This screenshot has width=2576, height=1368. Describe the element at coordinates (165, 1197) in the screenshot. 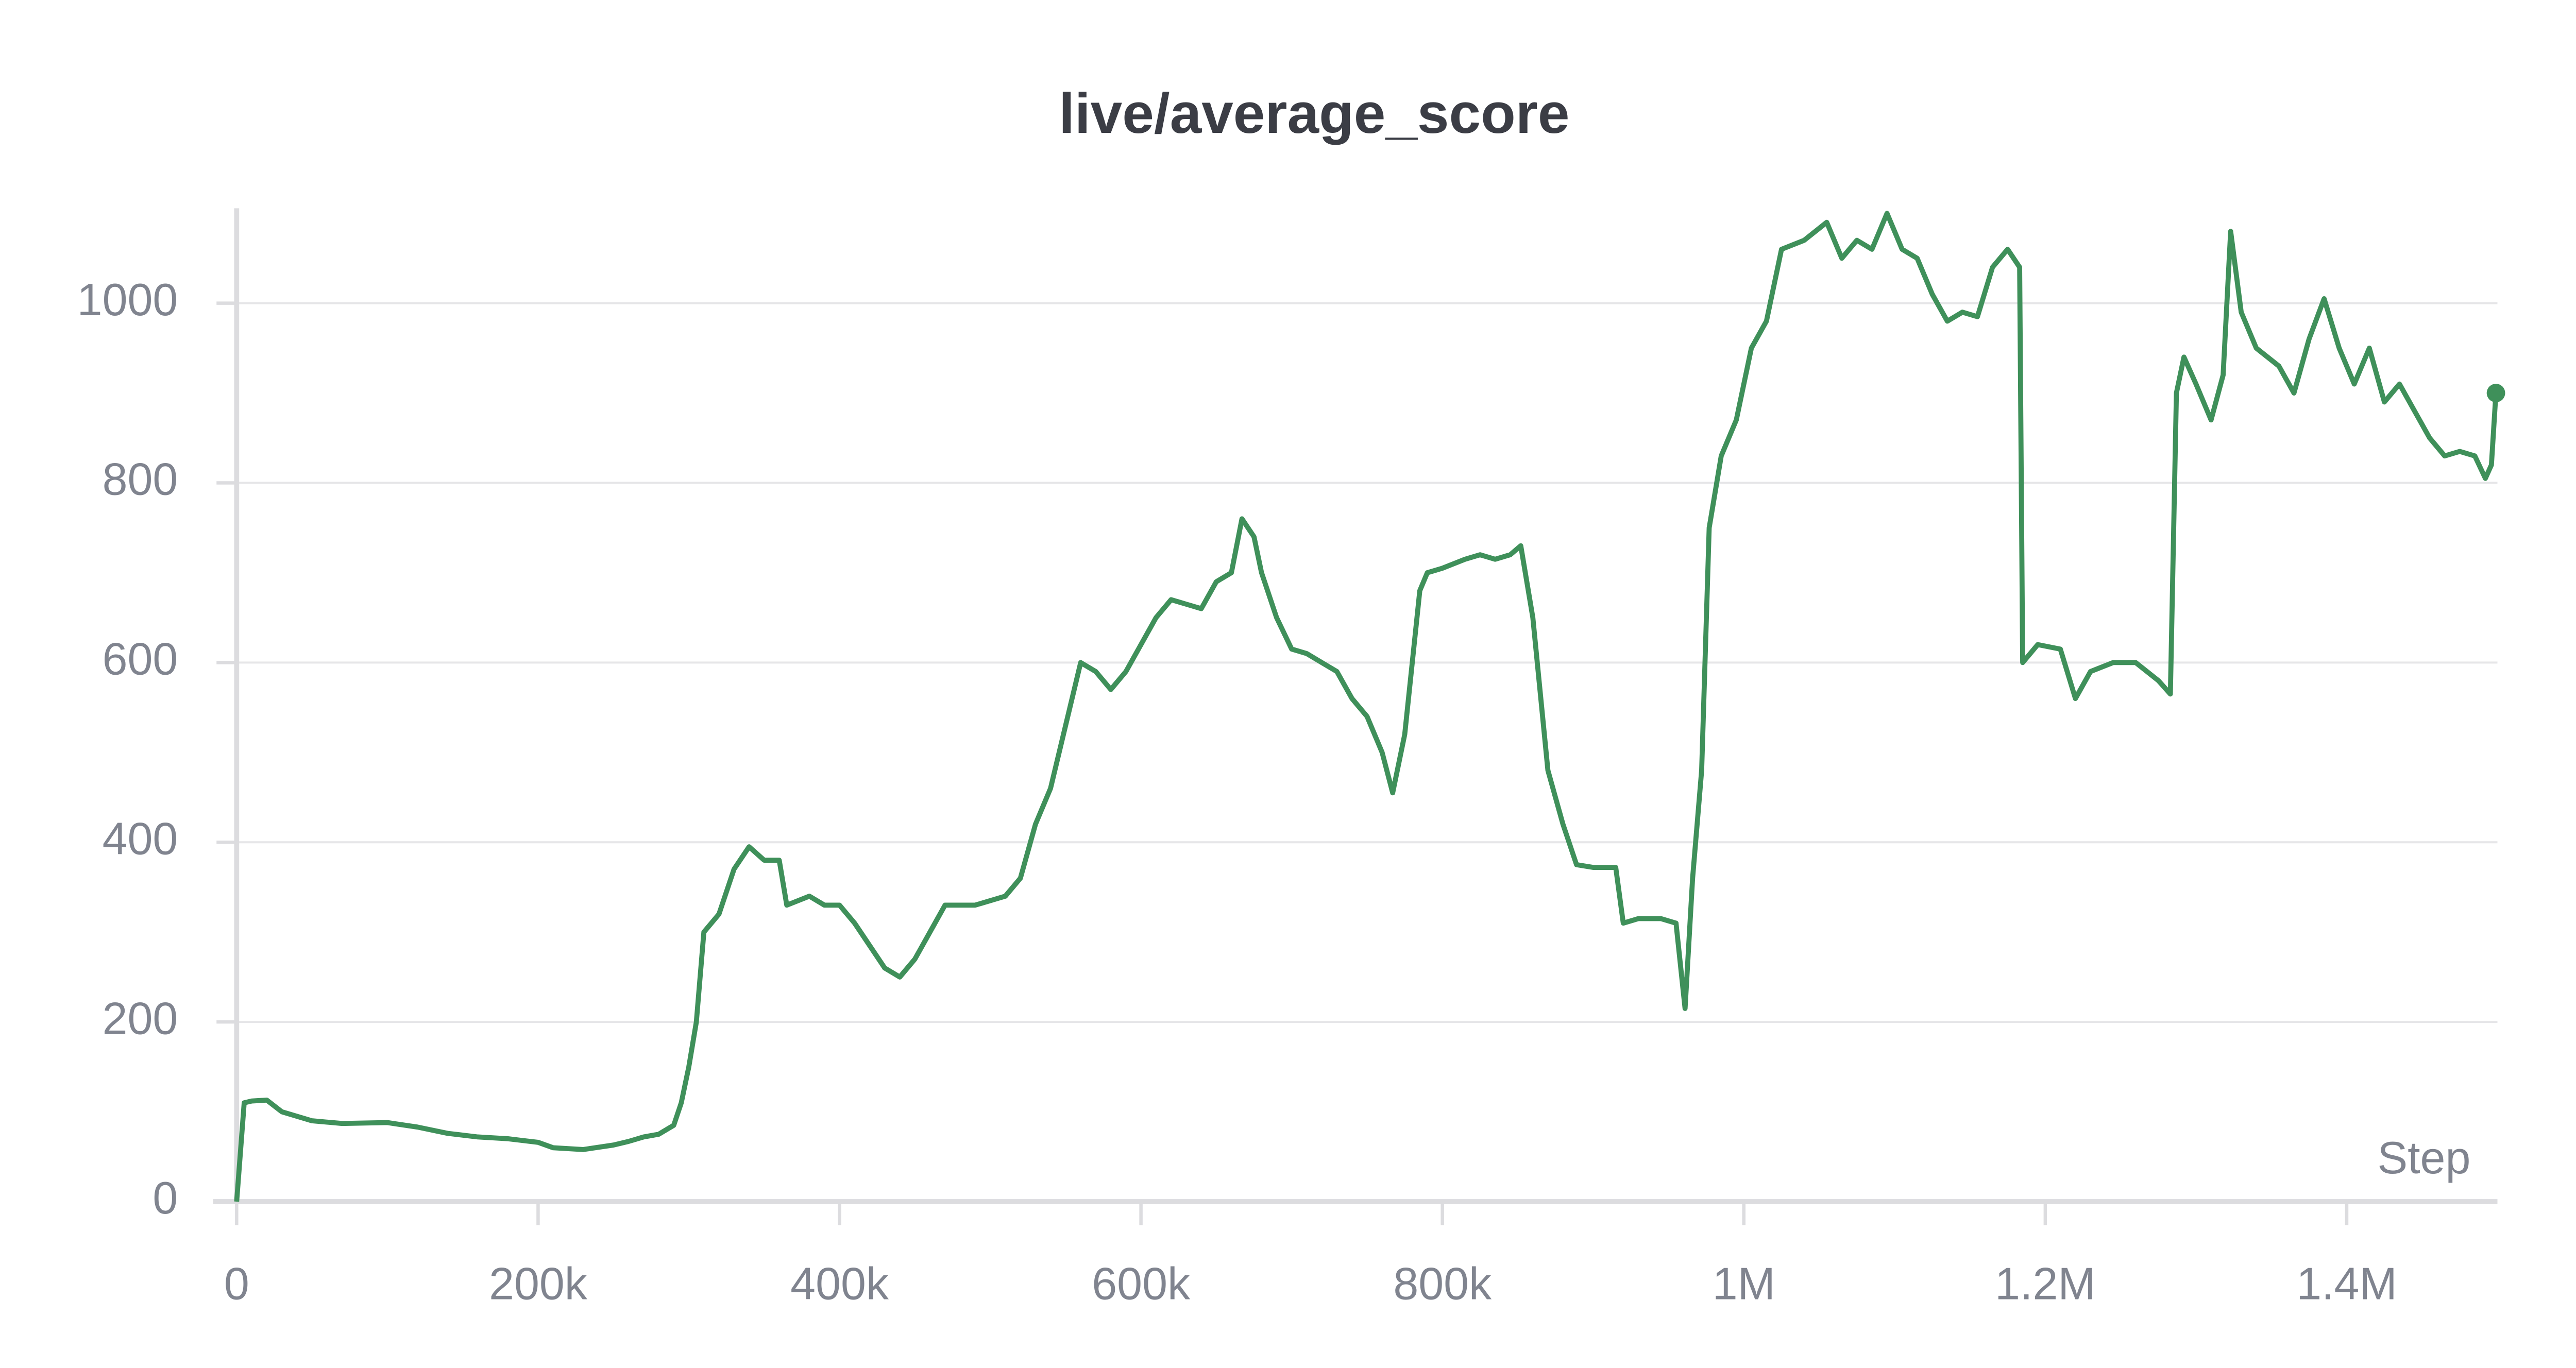

I see `y-tick-label: 0` at that location.